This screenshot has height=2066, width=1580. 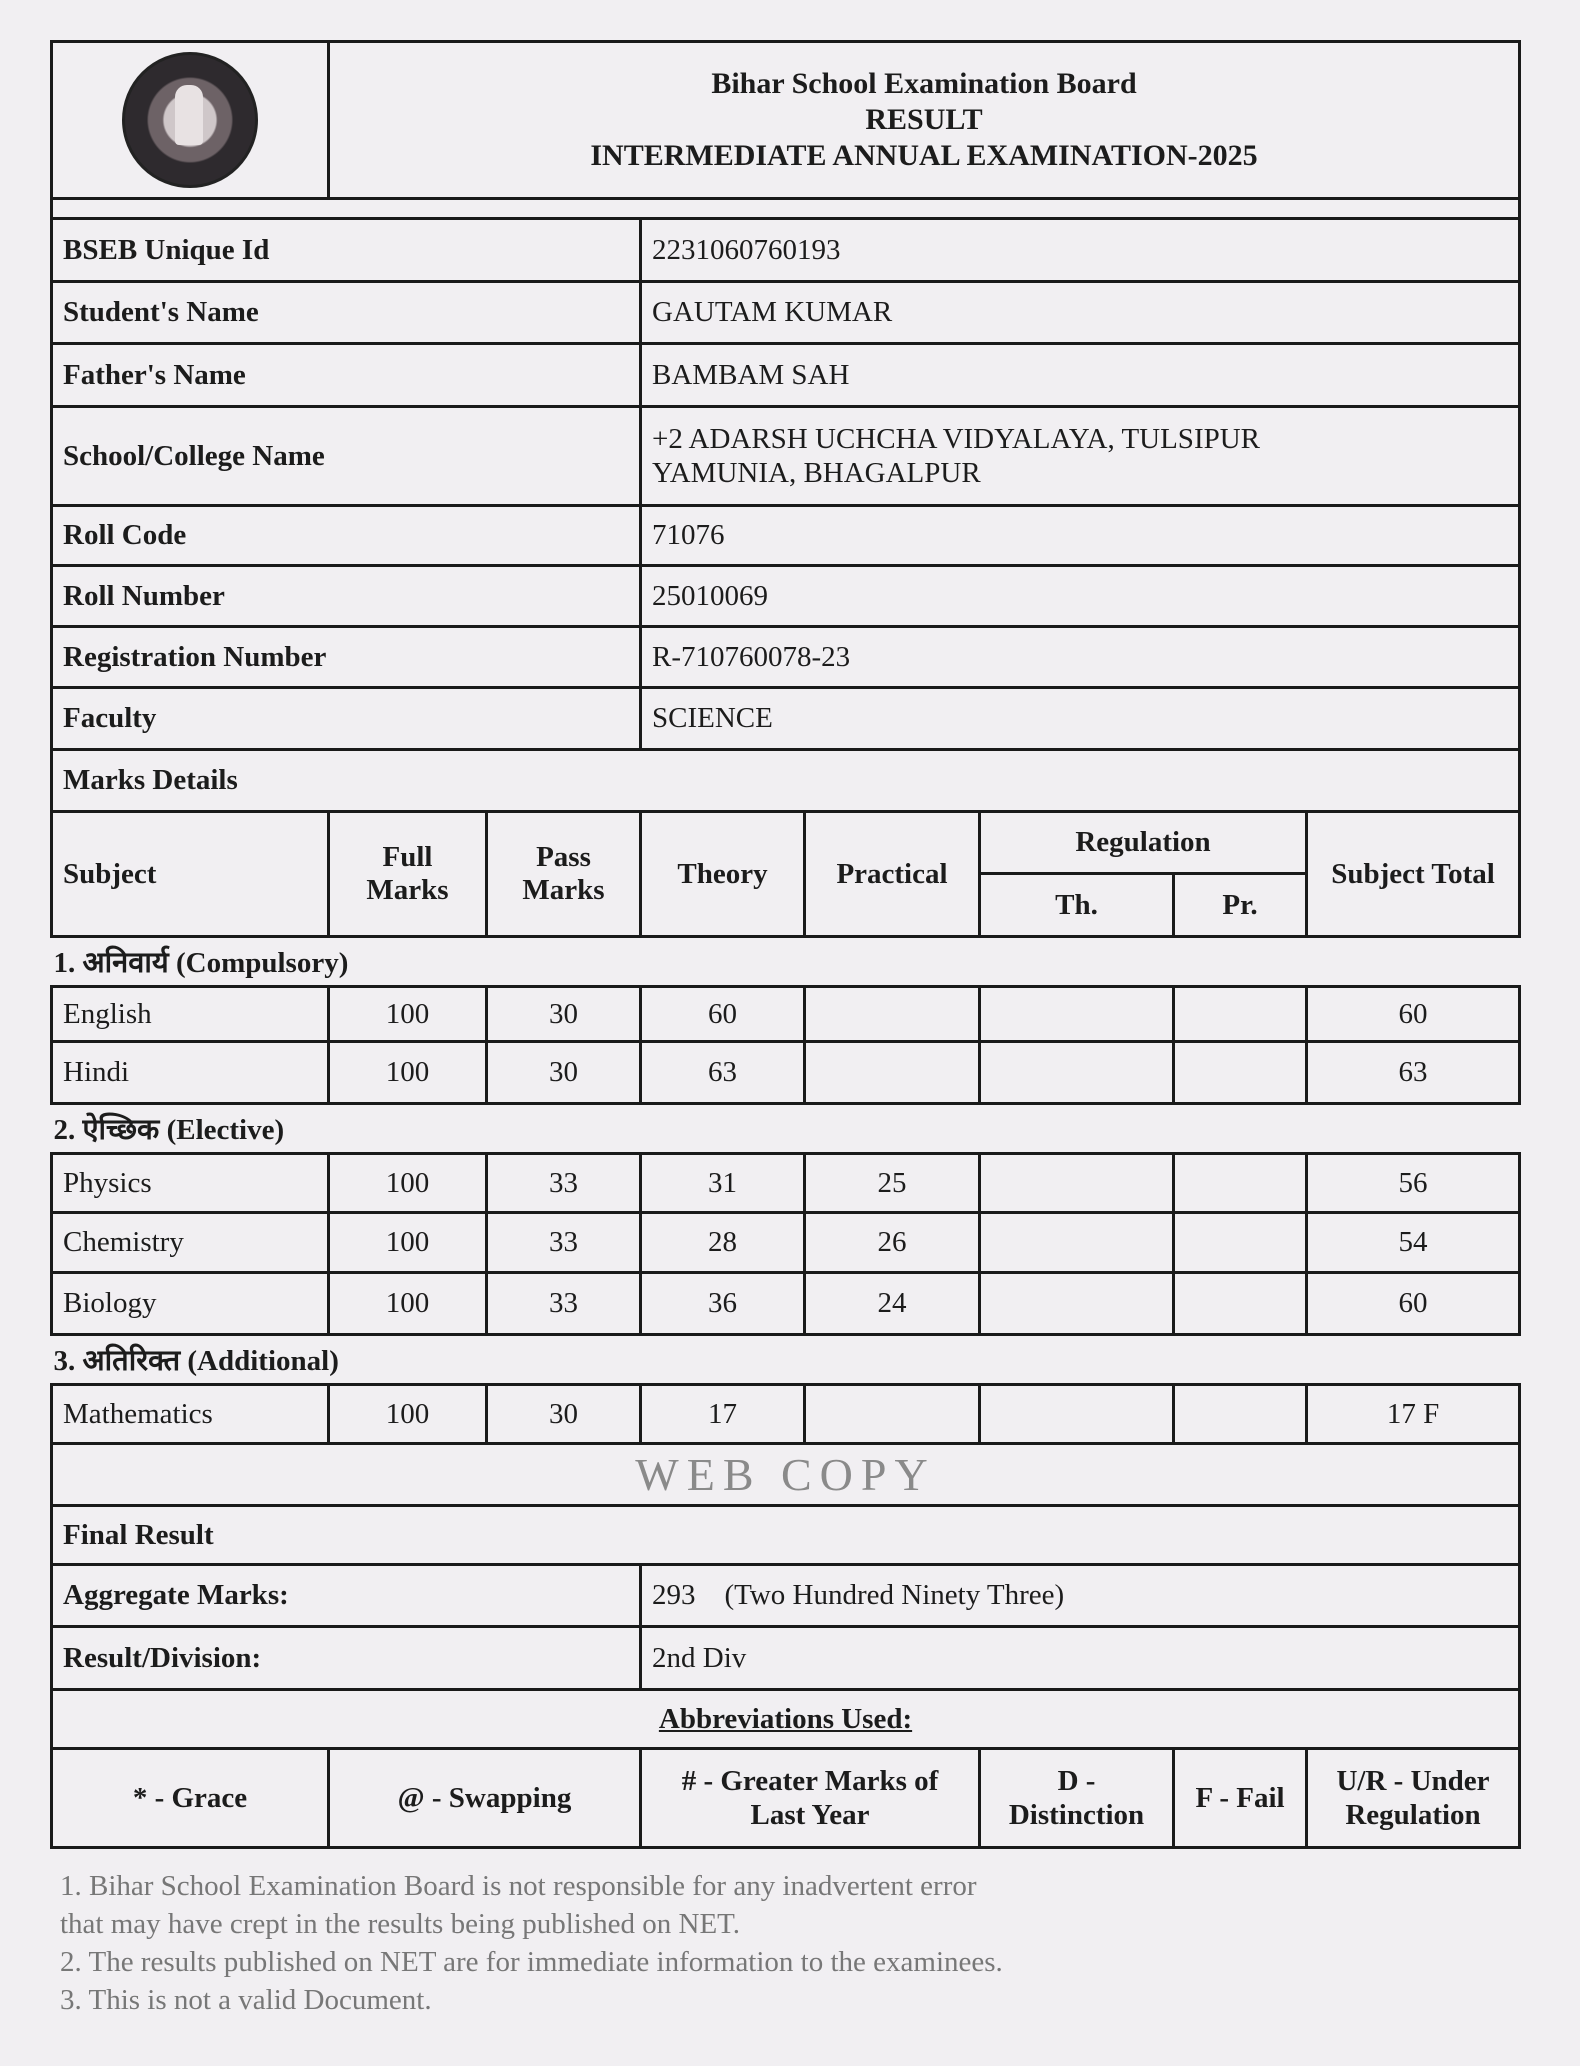 What do you see at coordinates (1413, 874) in the screenshot?
I see `col-subject-total: Subject Total` at bounding box center [1413, 874].